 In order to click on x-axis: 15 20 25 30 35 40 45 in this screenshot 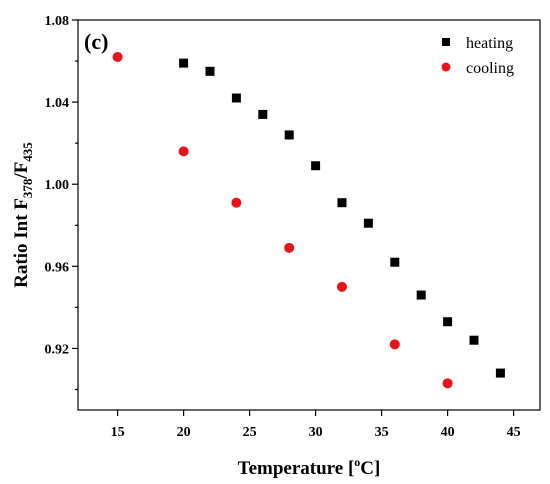, I will do `click(316, 425)`.